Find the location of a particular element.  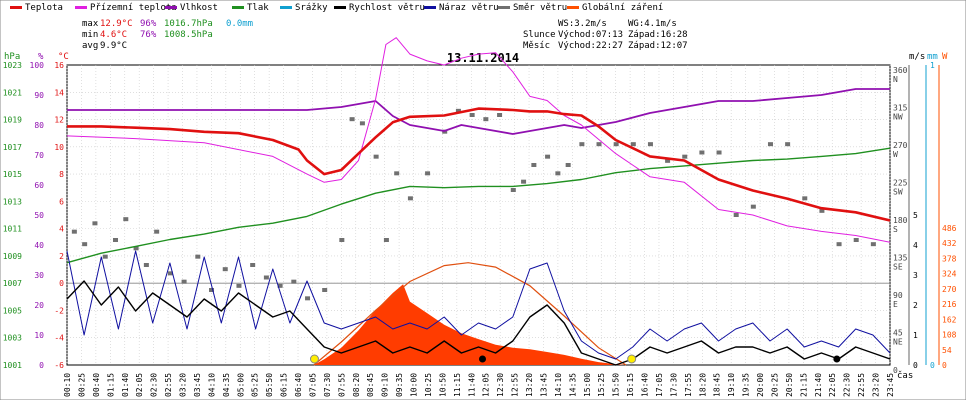

time-tick-label: 07:05 is located at coordinates (312, 385).